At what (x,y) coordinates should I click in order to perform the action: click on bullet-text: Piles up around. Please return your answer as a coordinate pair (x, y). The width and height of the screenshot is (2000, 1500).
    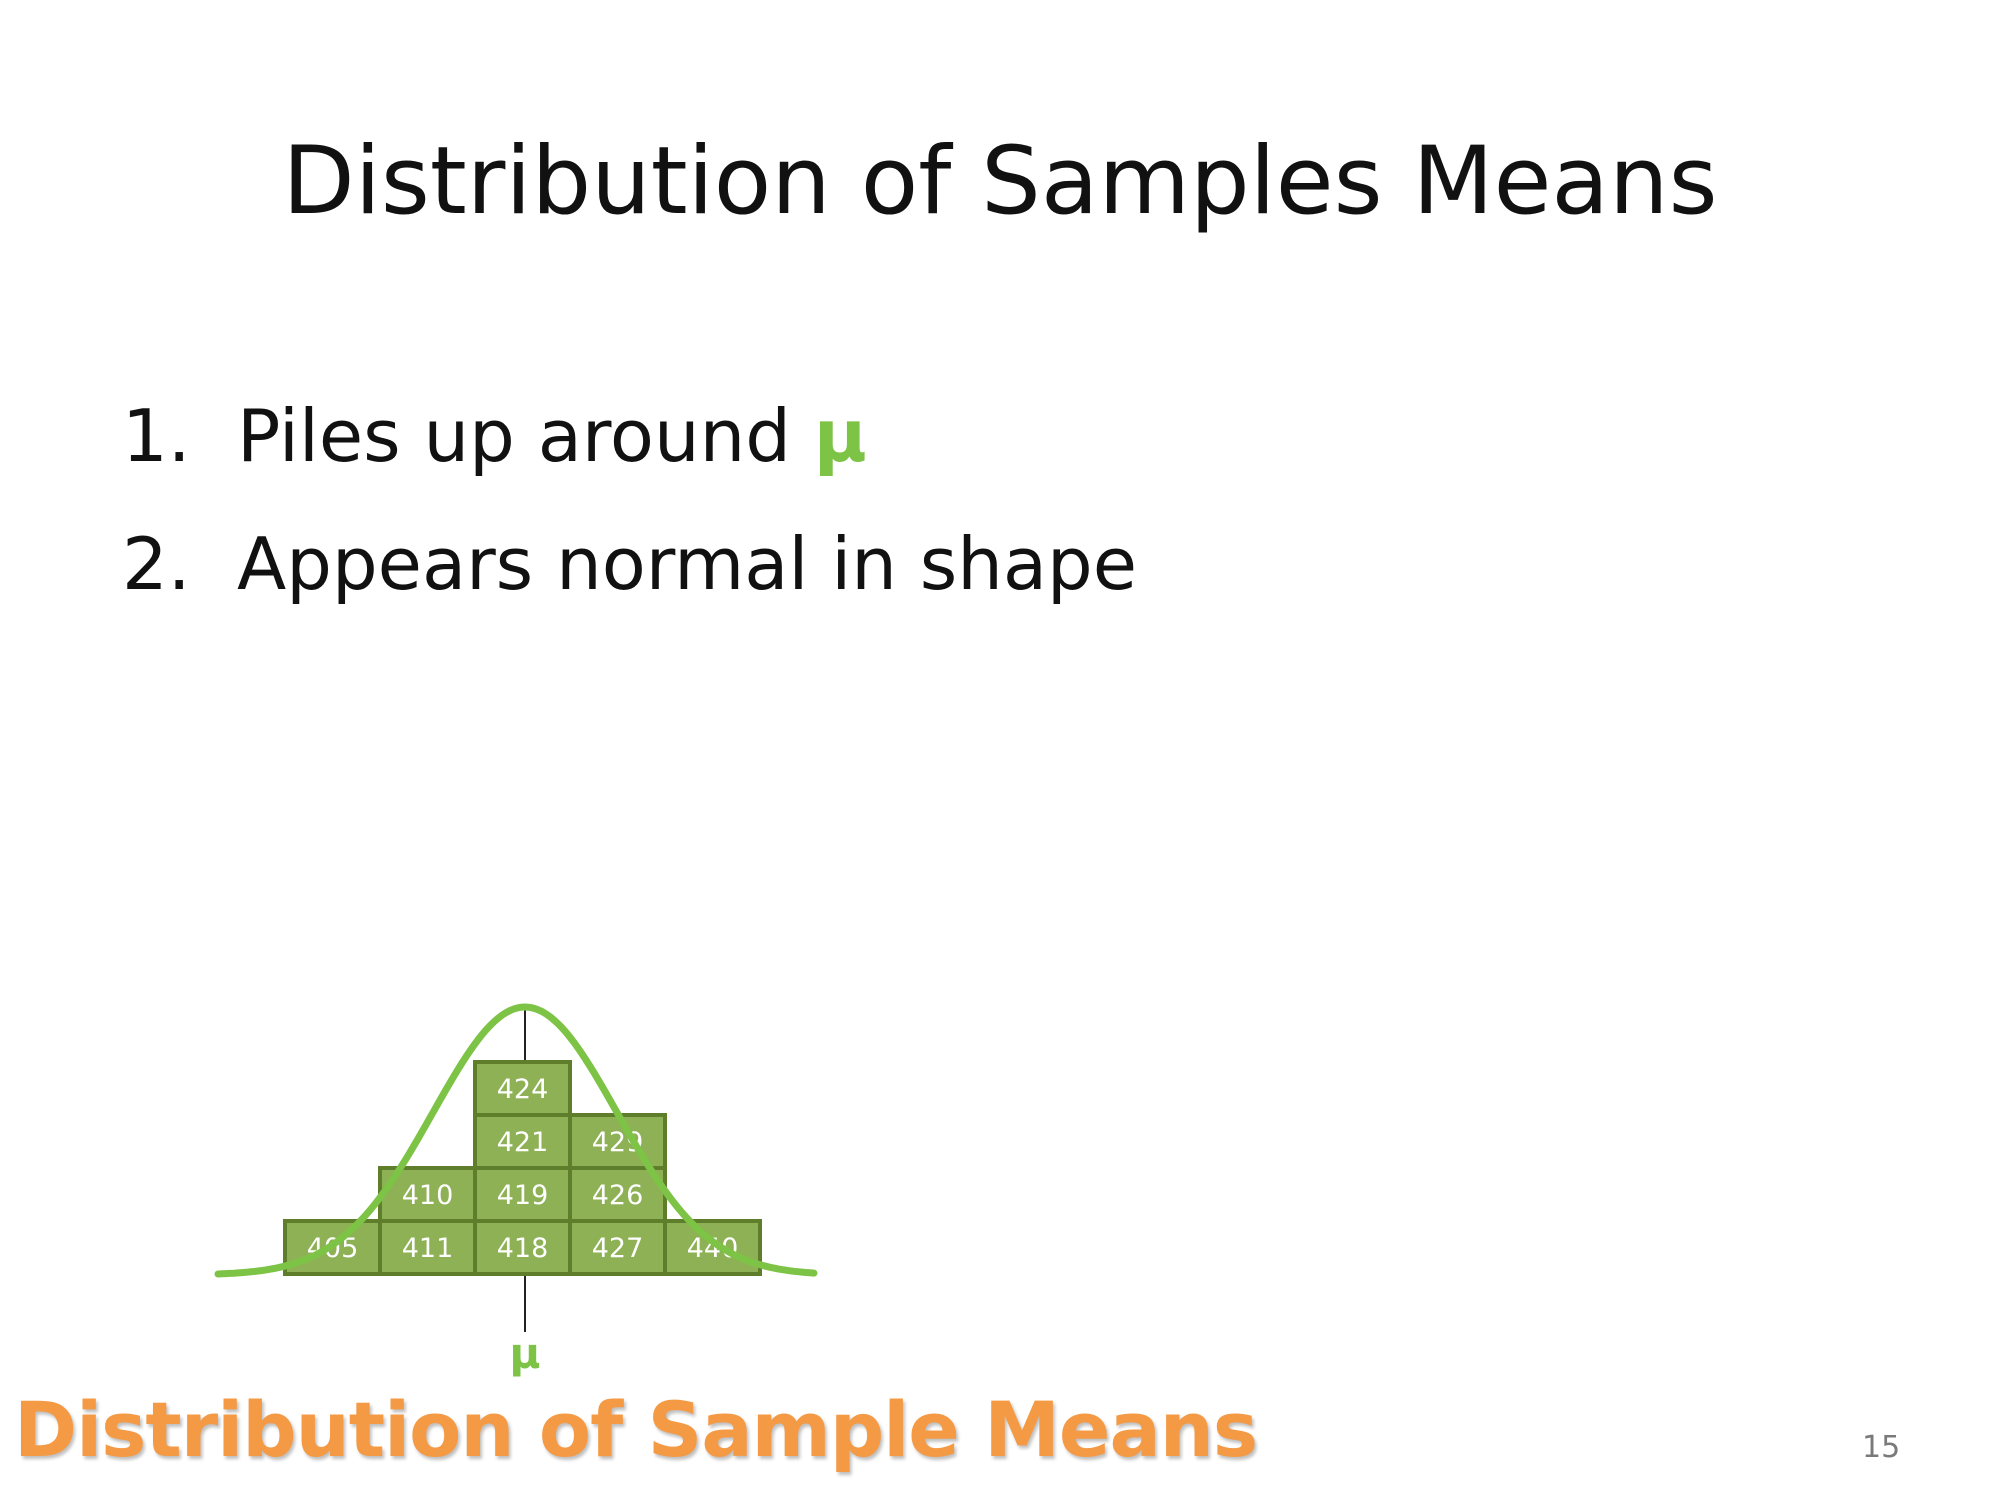
    Looking at the image, I should click on (525, 436).